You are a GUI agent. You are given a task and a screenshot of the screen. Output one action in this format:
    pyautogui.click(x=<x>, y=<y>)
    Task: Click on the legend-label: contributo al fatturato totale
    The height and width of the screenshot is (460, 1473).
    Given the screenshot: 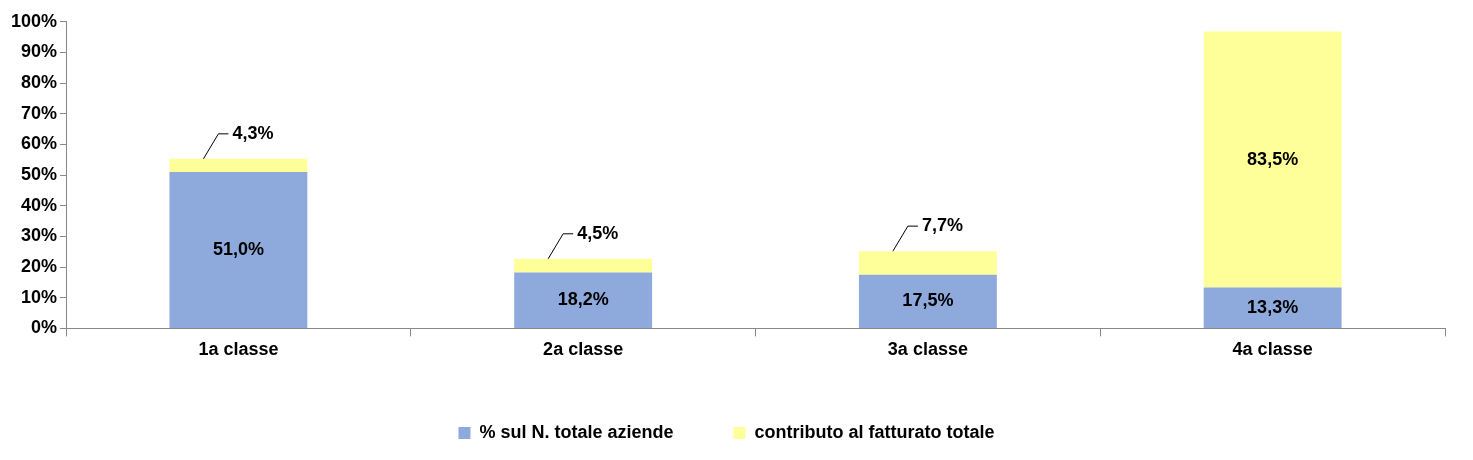 What is the action you would take?
    pyautogui.click(x=874, y=431)
    